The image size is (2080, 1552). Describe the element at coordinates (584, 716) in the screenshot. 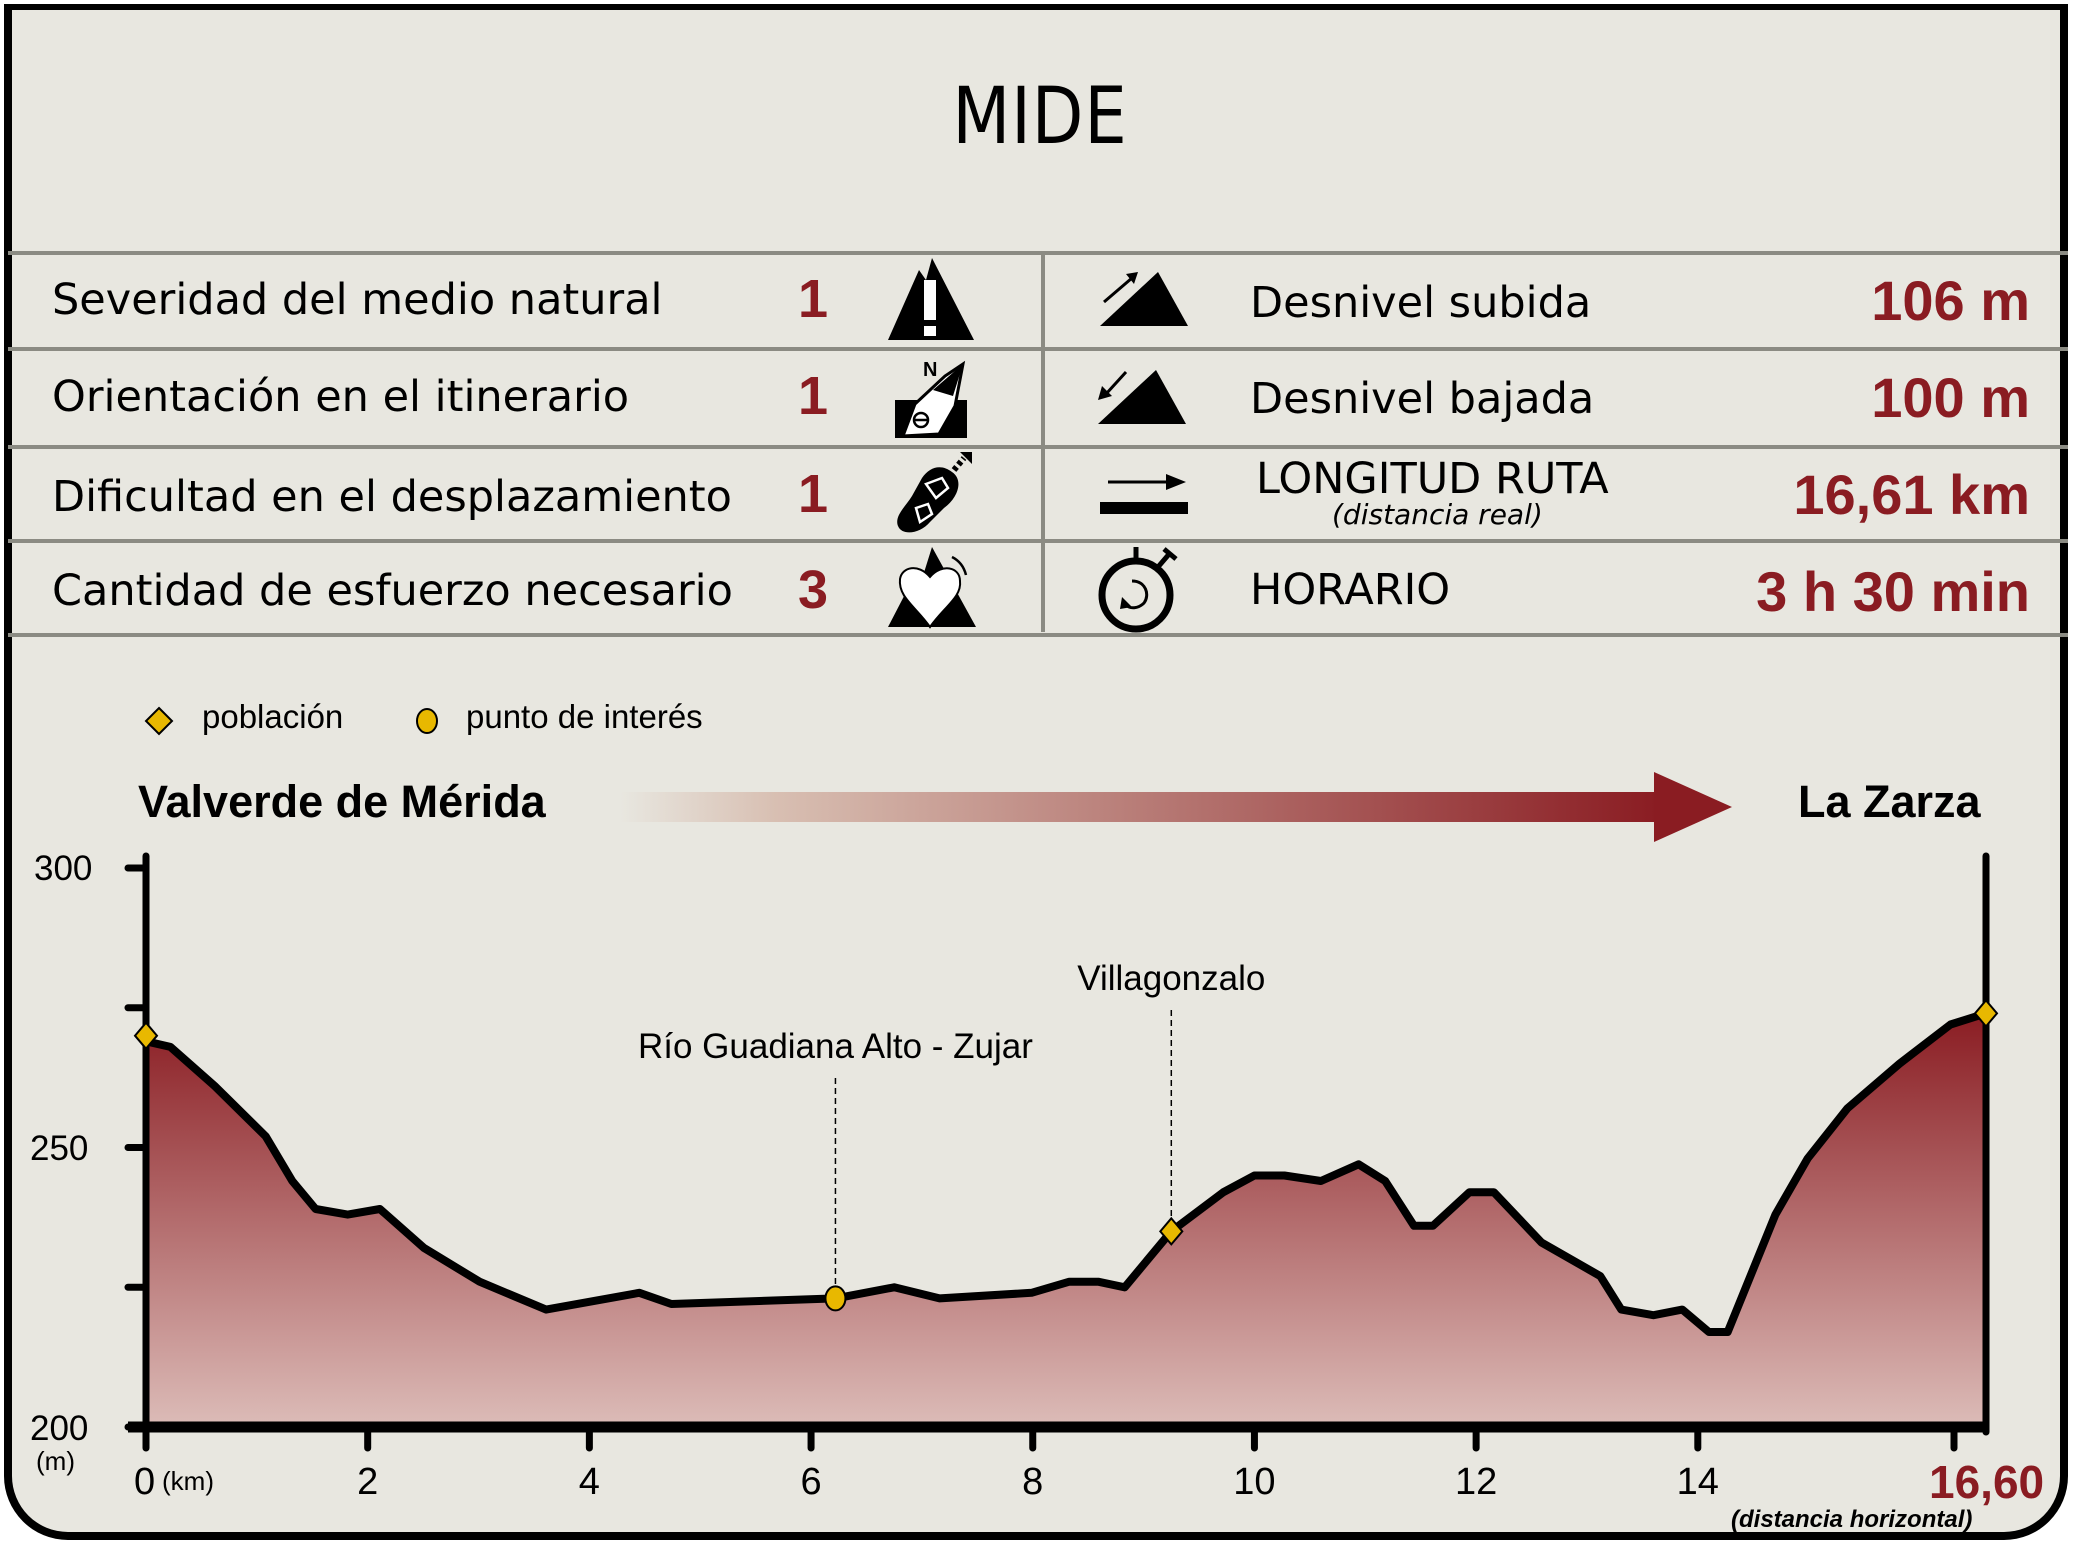

I see `legend-poi-label: punto de interés` at that location.